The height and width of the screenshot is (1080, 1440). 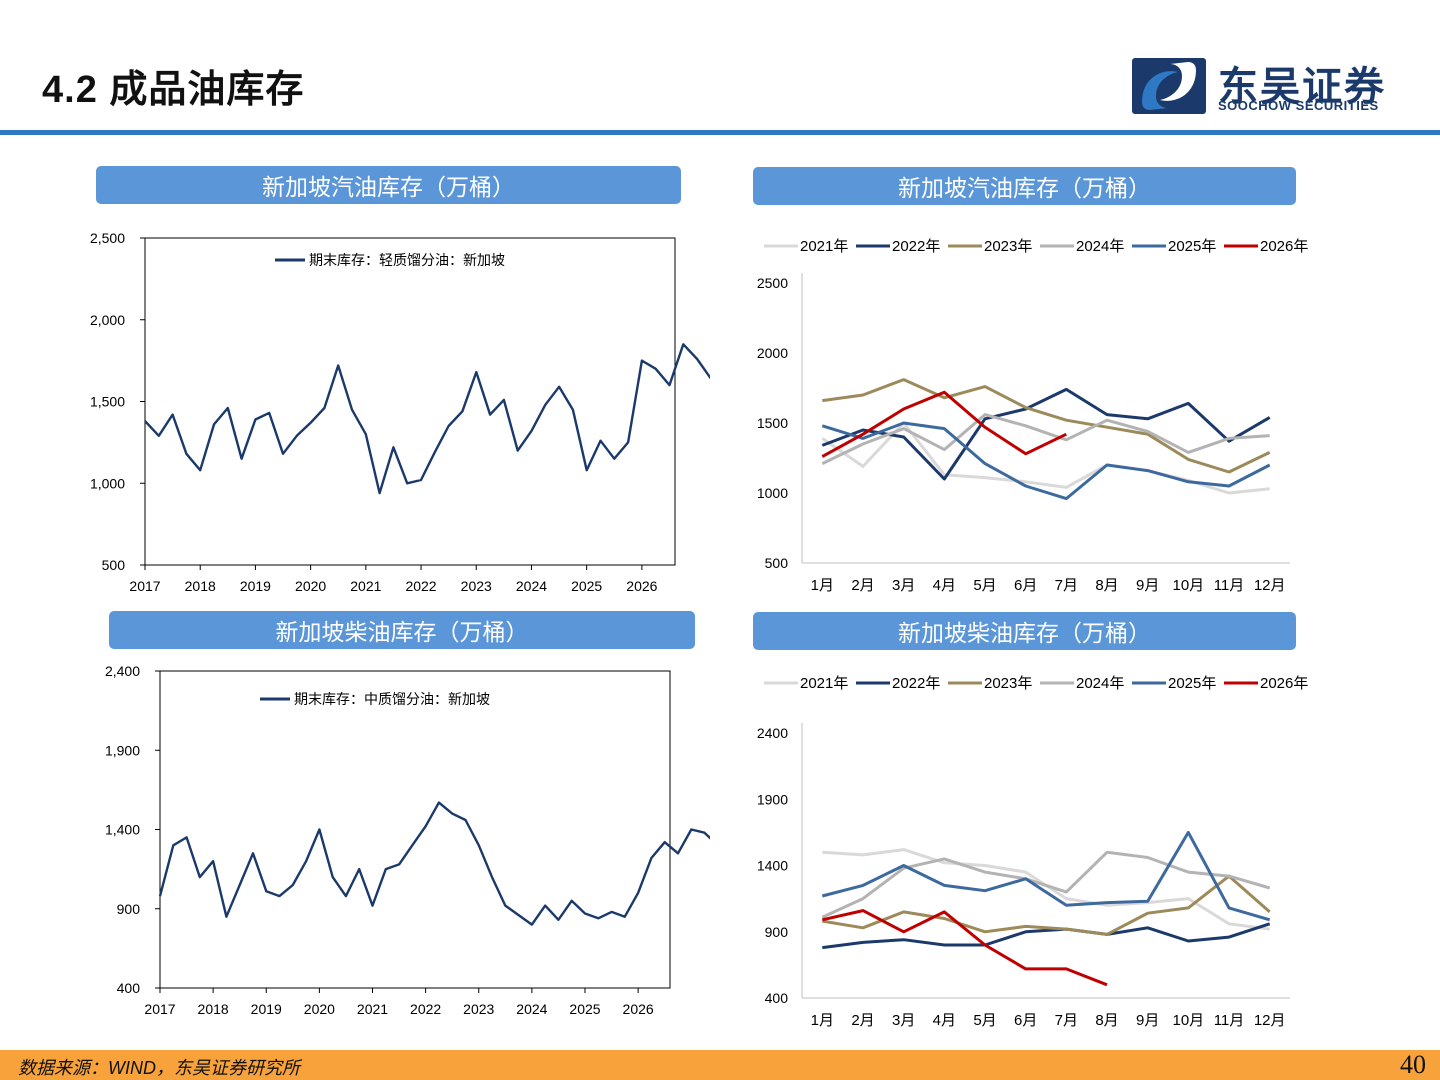 I want to click on y-tick-label: 900, so click(x=777, y=932).